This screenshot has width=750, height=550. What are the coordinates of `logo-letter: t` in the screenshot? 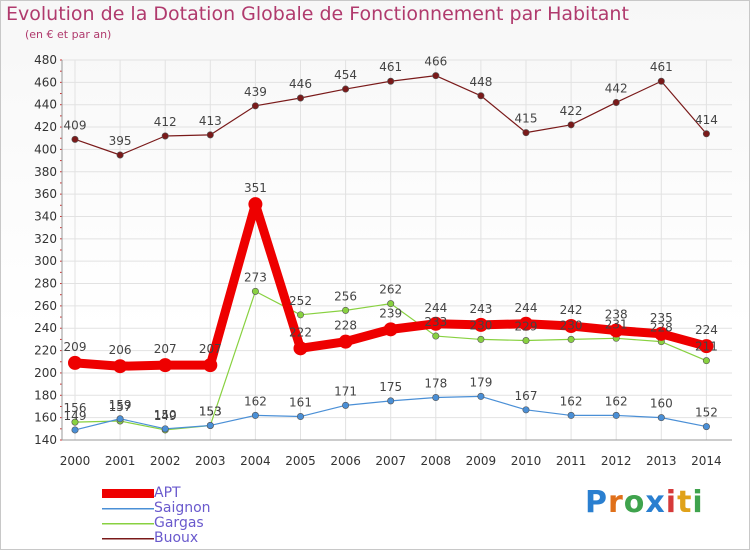 It's located at (685, 502).